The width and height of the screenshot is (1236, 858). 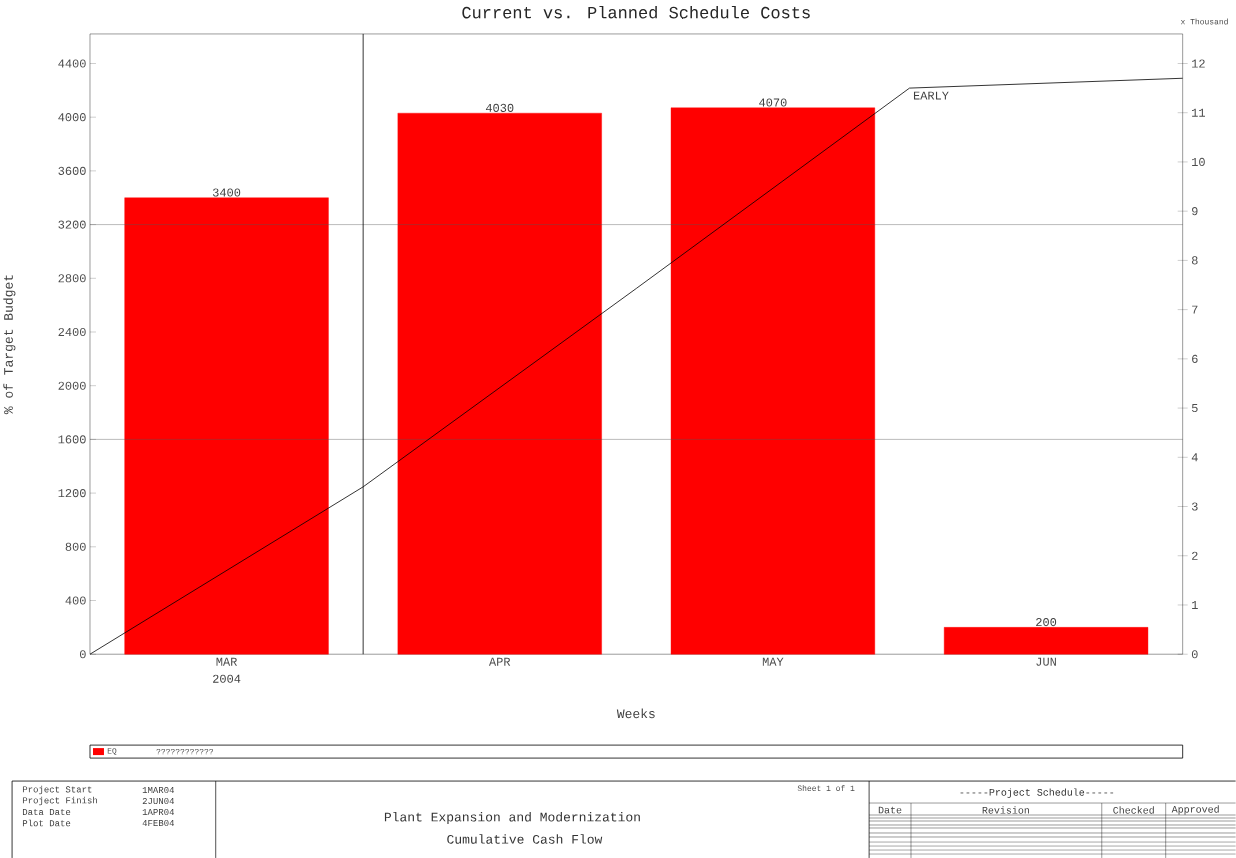 I want to click on text: 4FEB04, so click(x=158, y=822).